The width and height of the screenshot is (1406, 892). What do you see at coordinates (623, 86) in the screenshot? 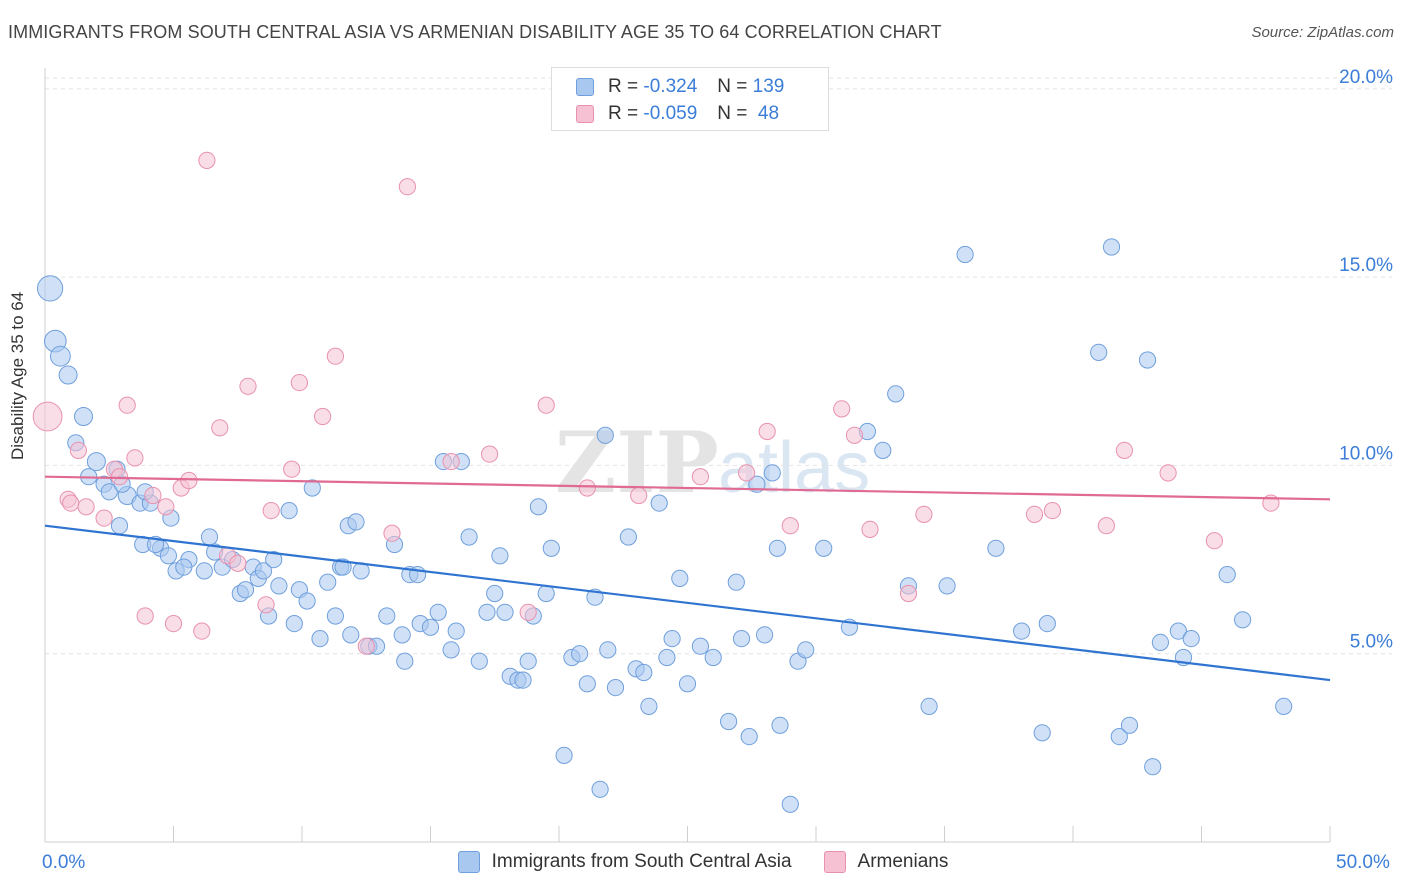
I see `r-label: R =` at bounding box center [623, 86].